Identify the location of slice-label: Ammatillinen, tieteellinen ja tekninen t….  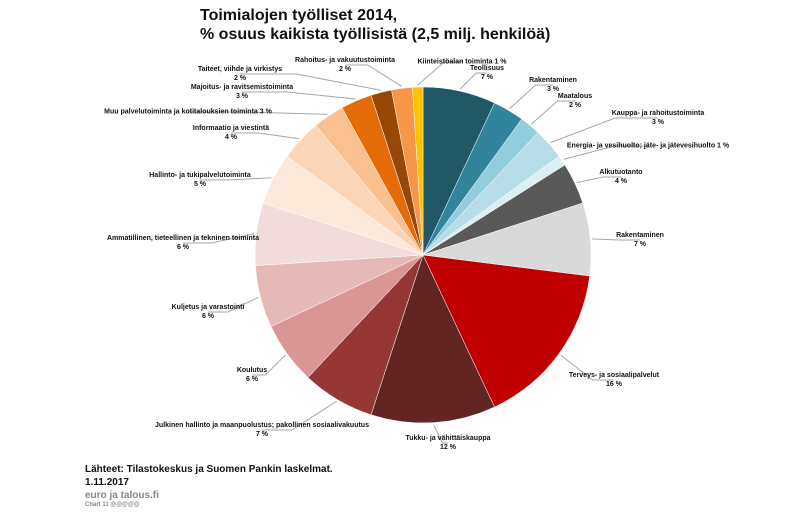
(183, 243).